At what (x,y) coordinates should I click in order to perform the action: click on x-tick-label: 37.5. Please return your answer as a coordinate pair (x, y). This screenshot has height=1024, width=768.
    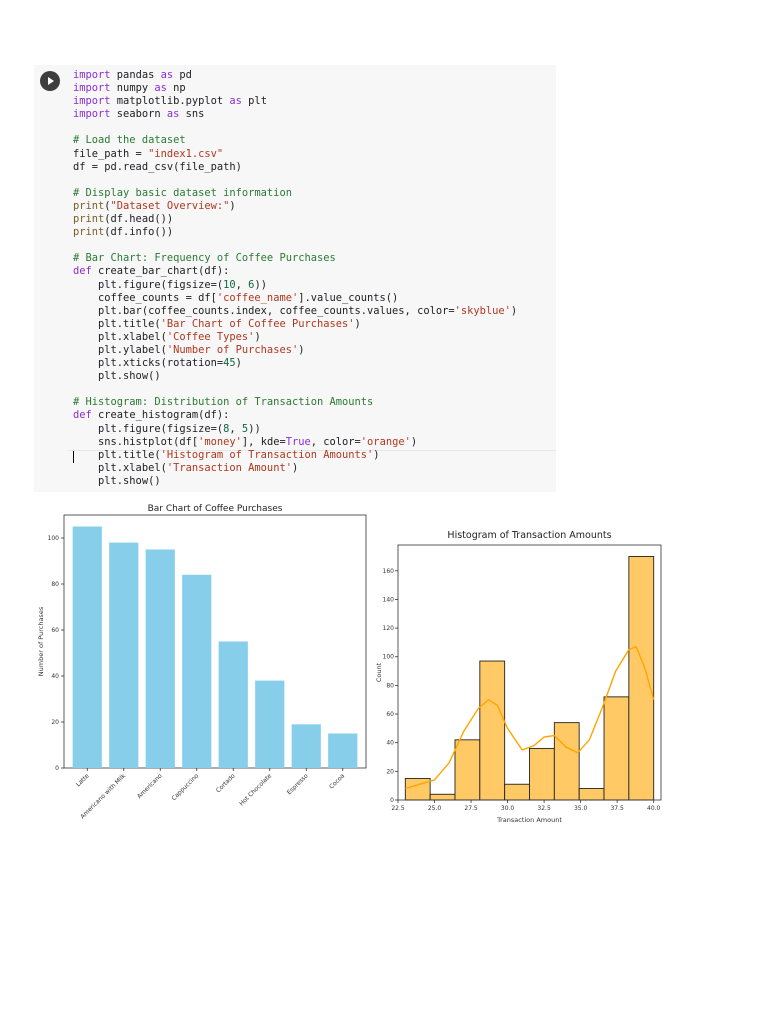
    Looking at the image, I should click on (617, 808).